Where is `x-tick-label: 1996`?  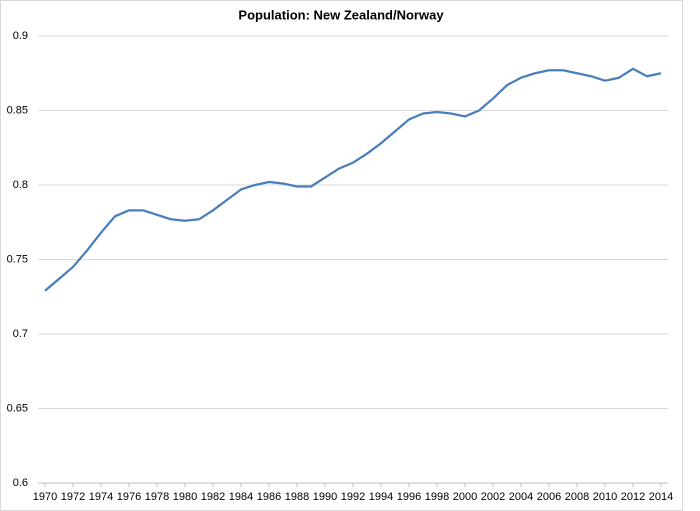
x-tick-label: 1996 is located at coordinates (409, 497).